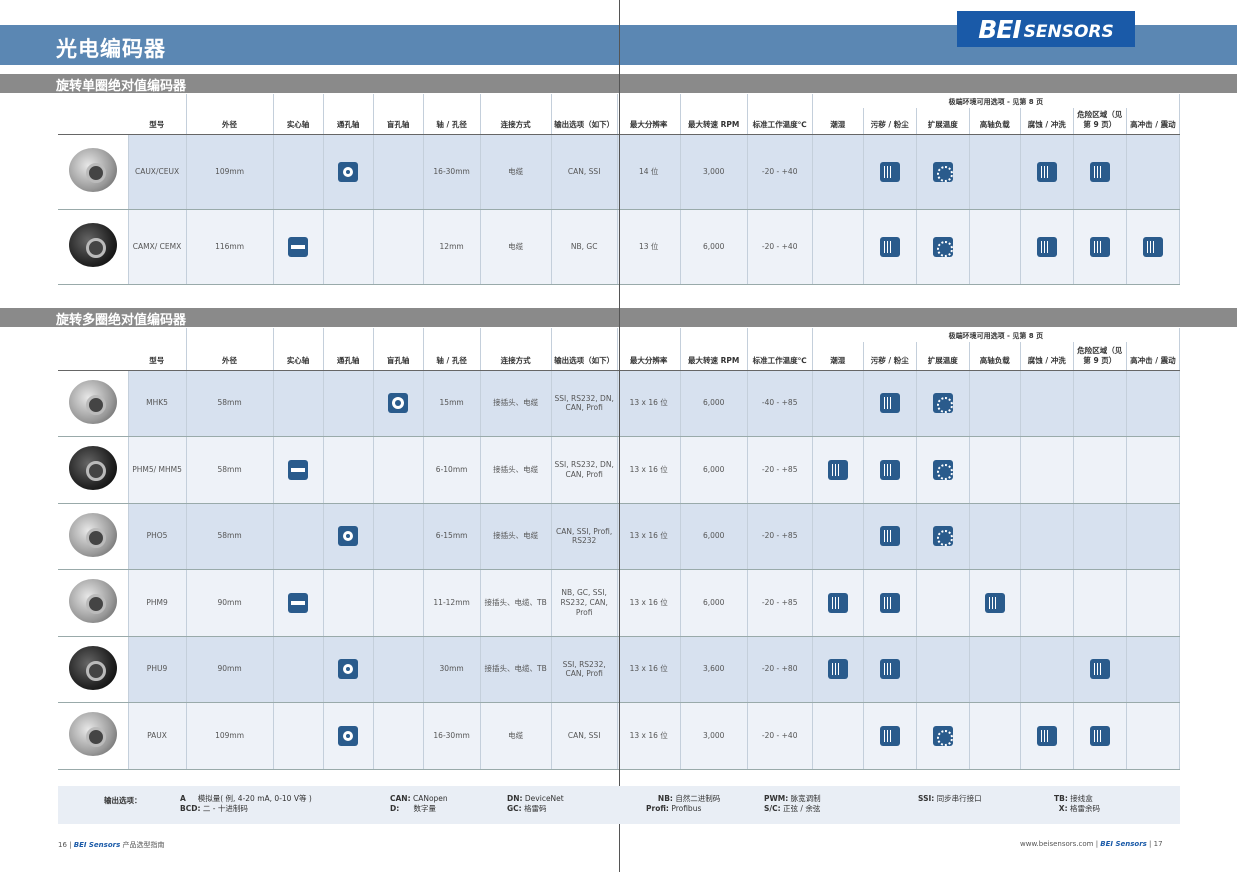  What do you see at coordinates (516, 121) in the screenshot?
I see `column-header: 连接方式` at bounding box center [516, 121].